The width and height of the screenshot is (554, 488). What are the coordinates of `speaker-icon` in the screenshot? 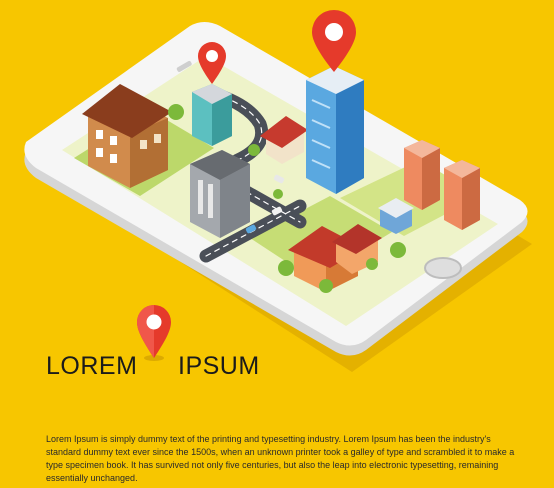 It's located at (184, 66).